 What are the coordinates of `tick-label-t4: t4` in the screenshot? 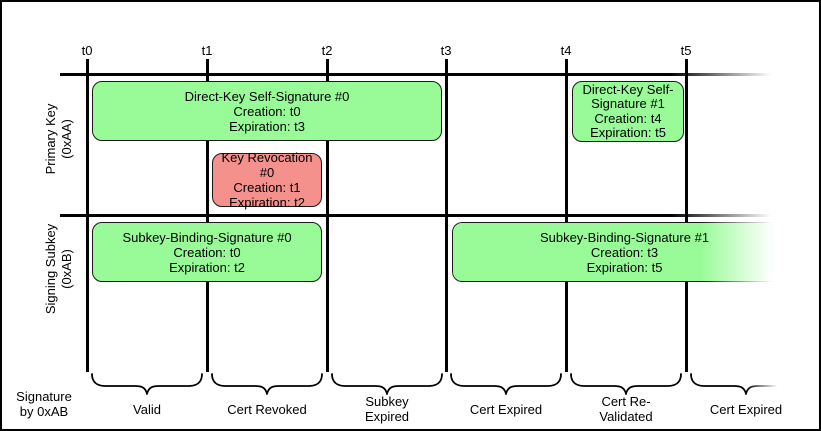 It's located at (566, 50).